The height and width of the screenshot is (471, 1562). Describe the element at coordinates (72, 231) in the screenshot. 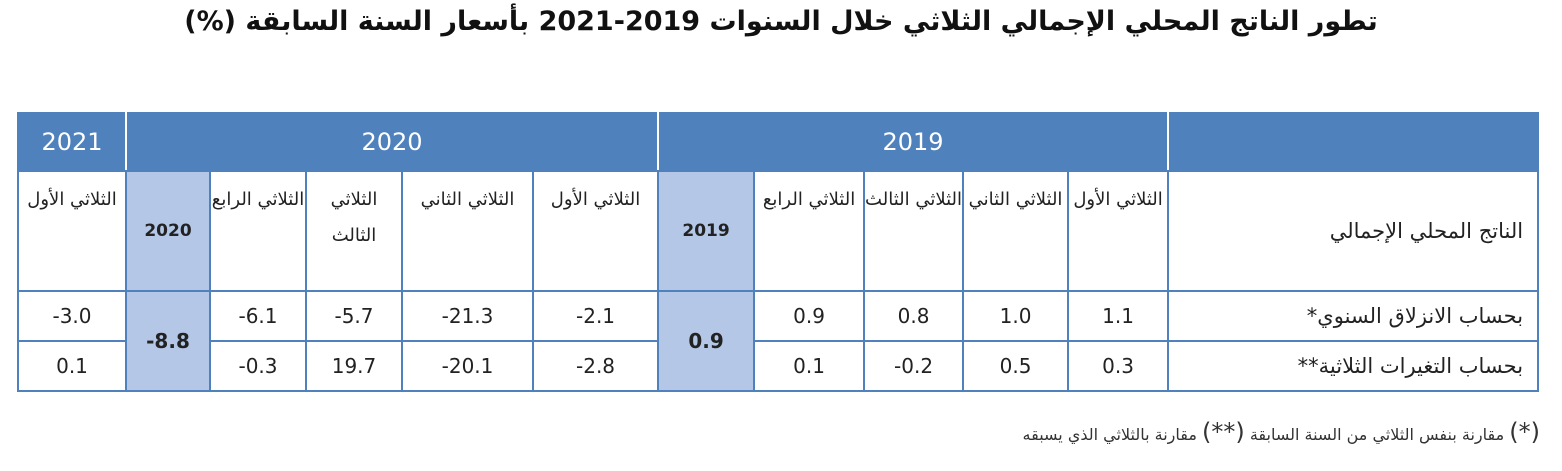

I see `col-2021-q1: الثلاثي الأول` at that location.